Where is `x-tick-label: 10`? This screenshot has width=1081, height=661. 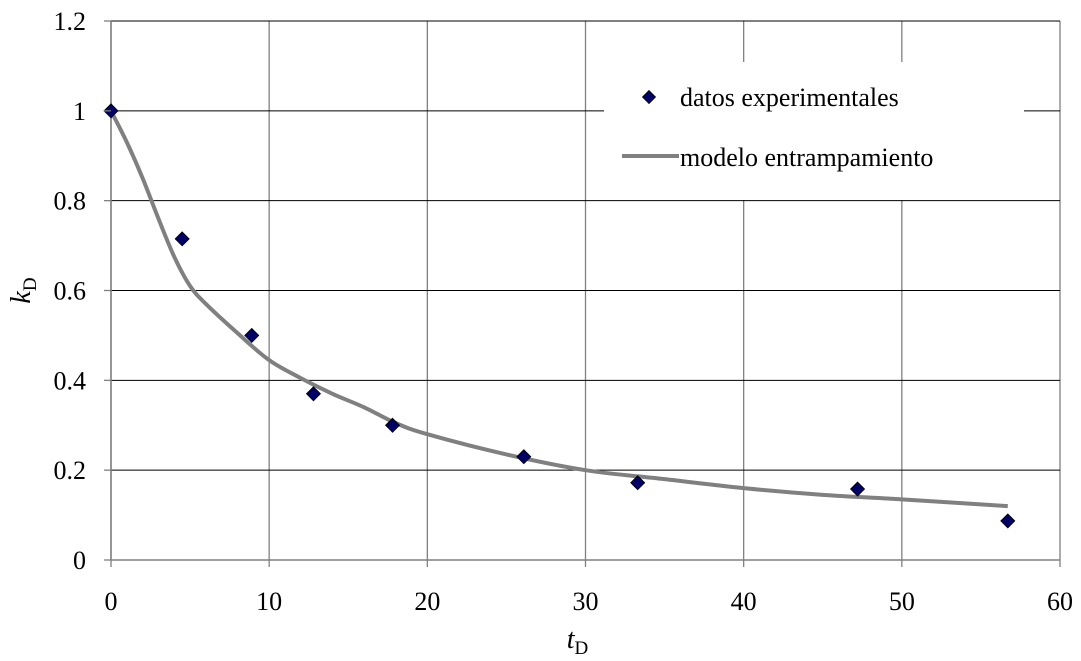 x-tick-label: 10 is located at coordinates (269, 601).